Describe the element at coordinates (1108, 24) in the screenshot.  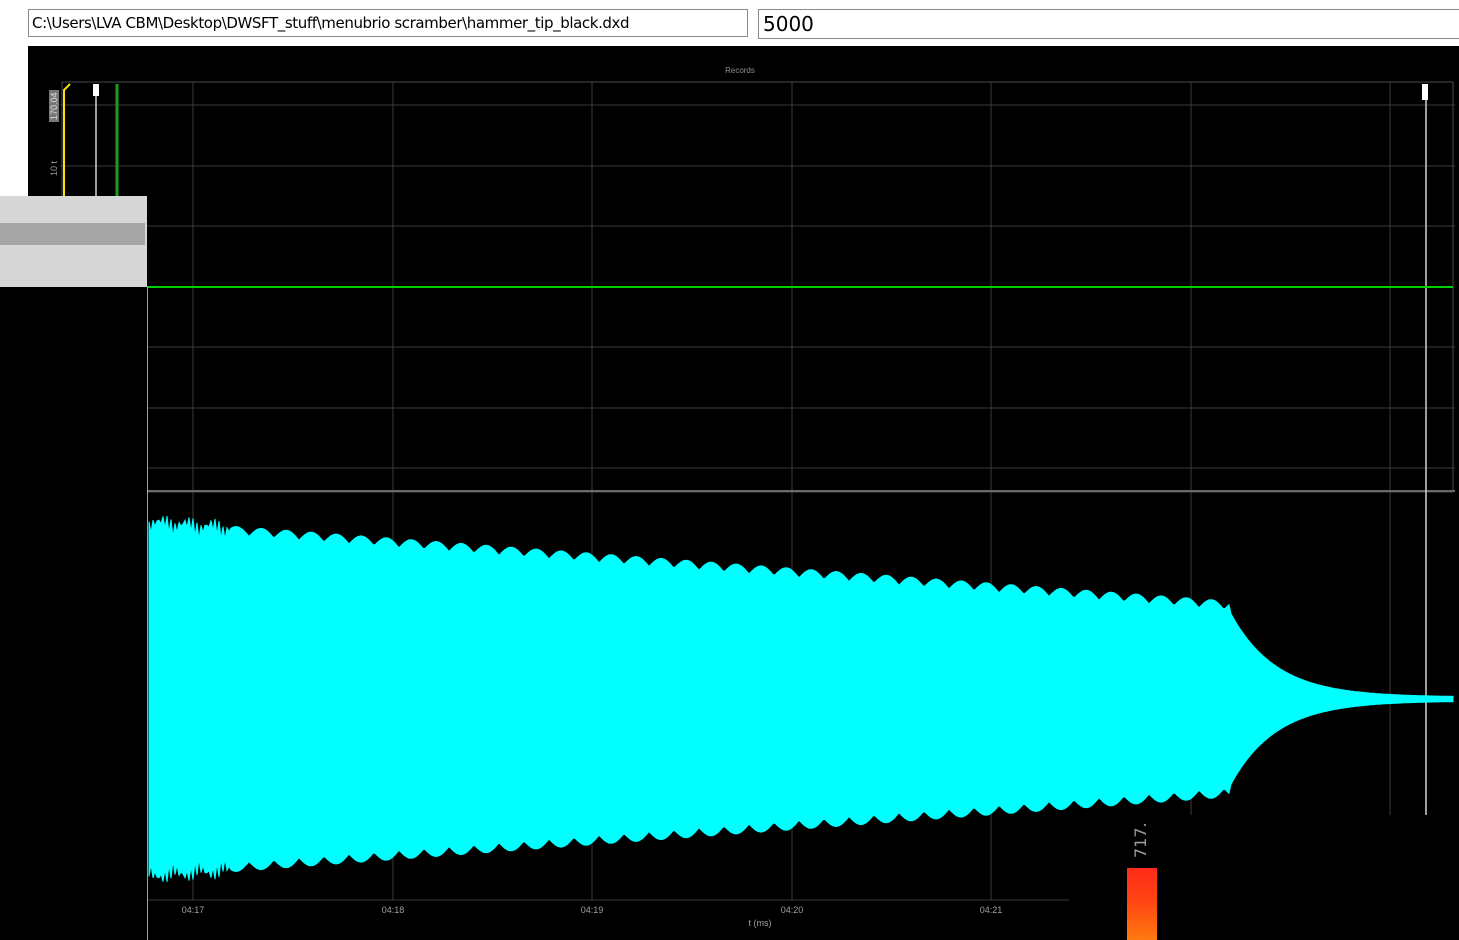
I see `value-input: 5000` at that location.